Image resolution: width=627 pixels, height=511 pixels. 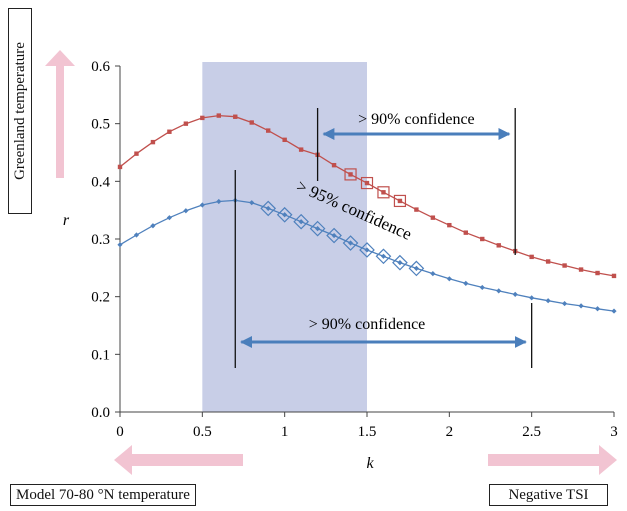 I want to click on y-tick-label: 0.6, so click(x=100, y=67).